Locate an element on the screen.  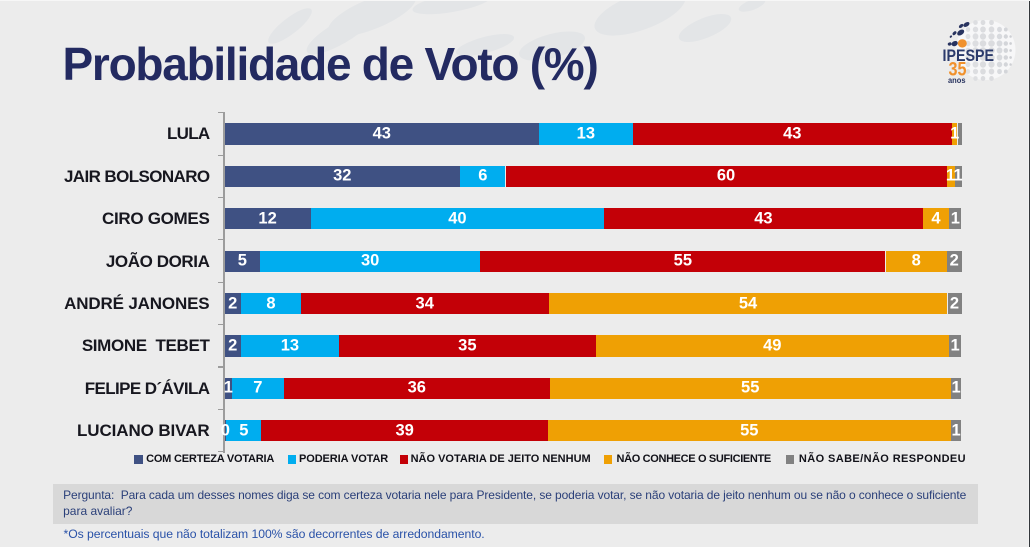
svg-text: IPESPE is located at coordinates (969, 55).